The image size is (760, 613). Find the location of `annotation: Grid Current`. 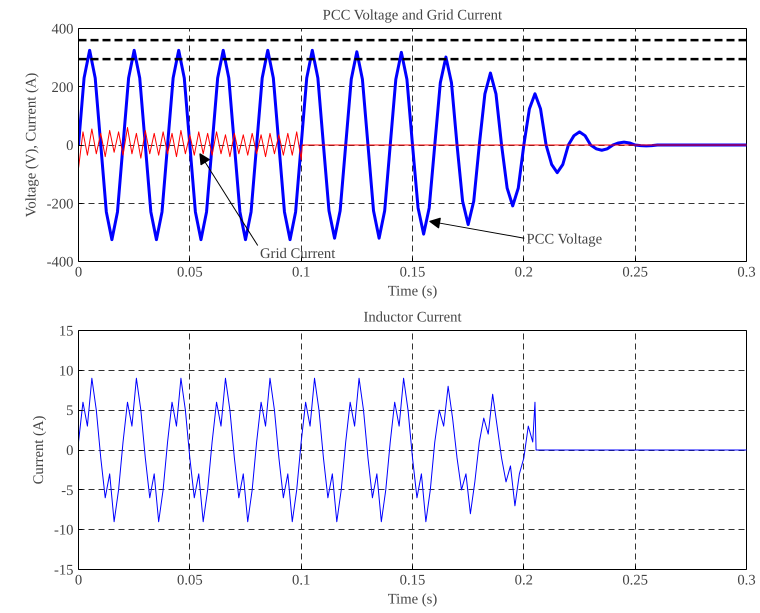

annotation: Grid Current is located at coordinates (298, 254).